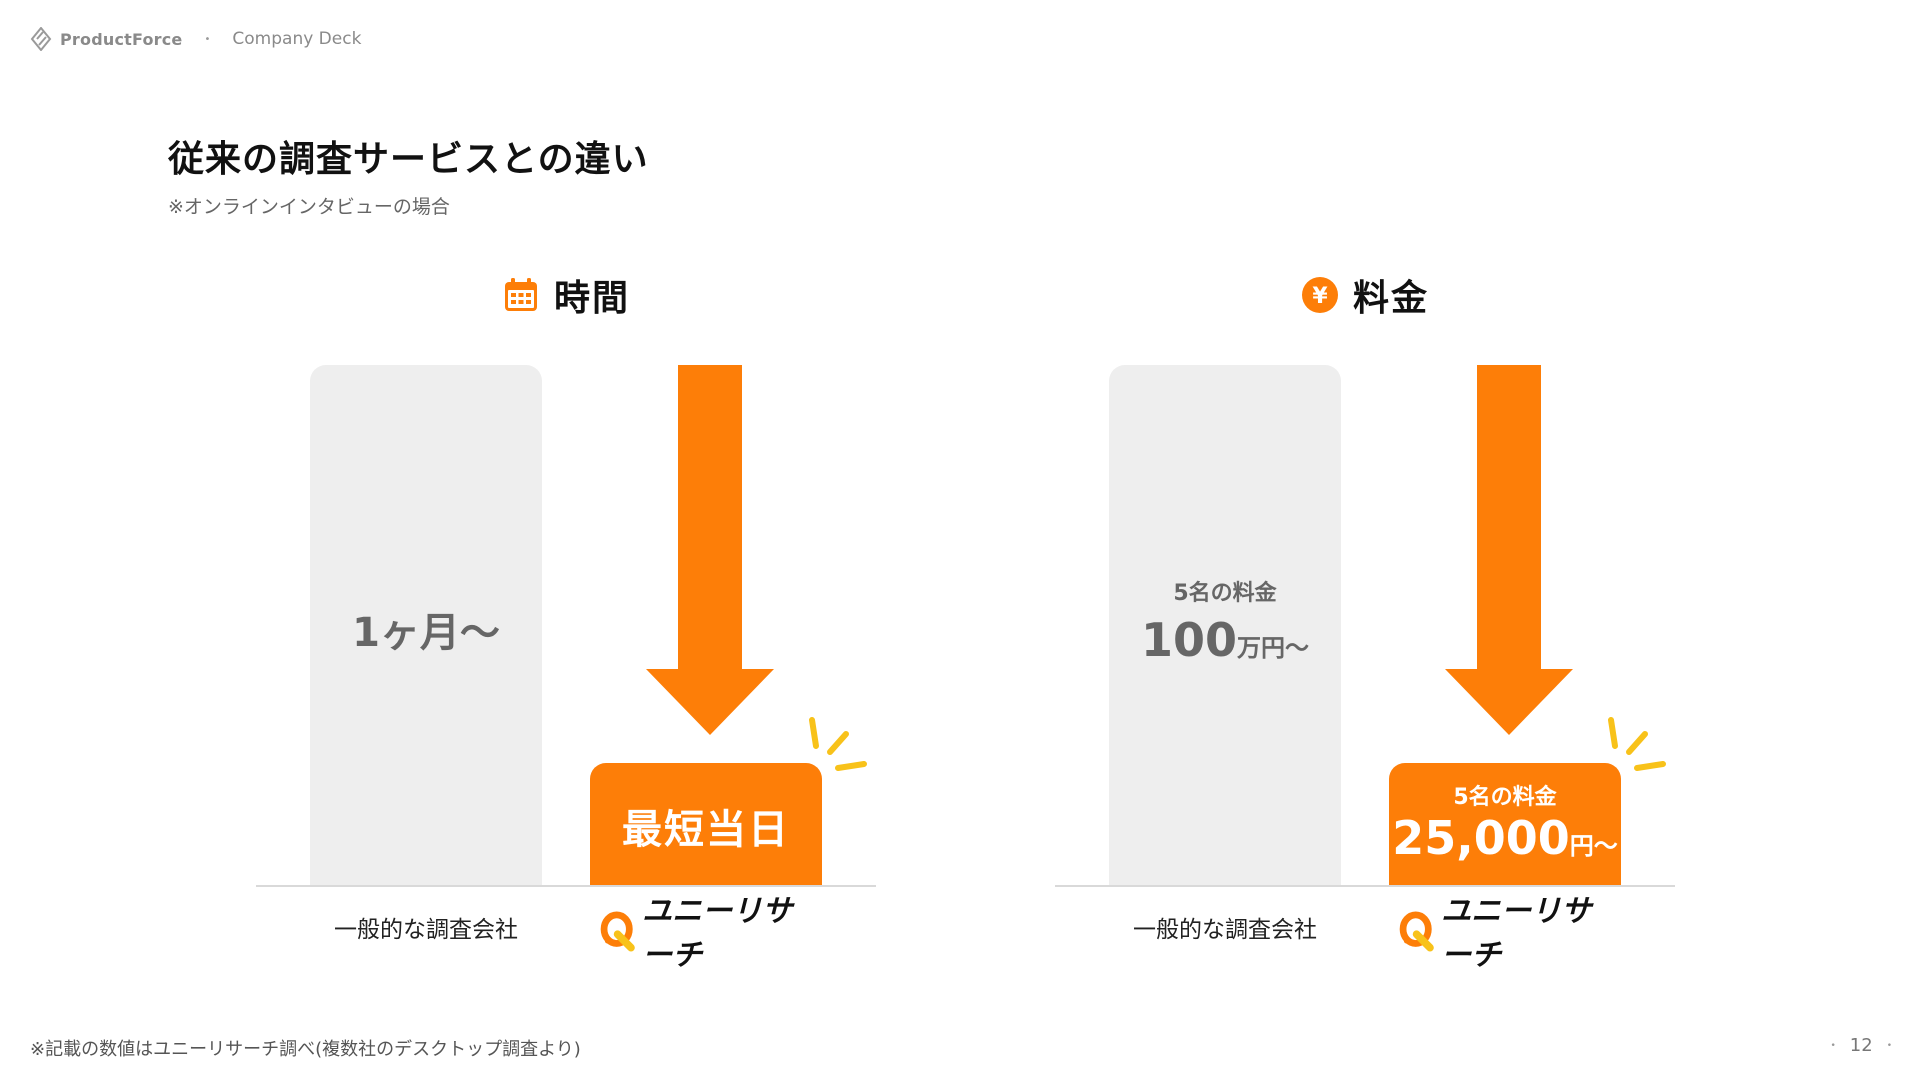 The width and height of the screenshot is (1920, 1080). Describe the element at coordinates (1189, 640) in the screenshot. I see `general-company-price-number: 100` at that location.